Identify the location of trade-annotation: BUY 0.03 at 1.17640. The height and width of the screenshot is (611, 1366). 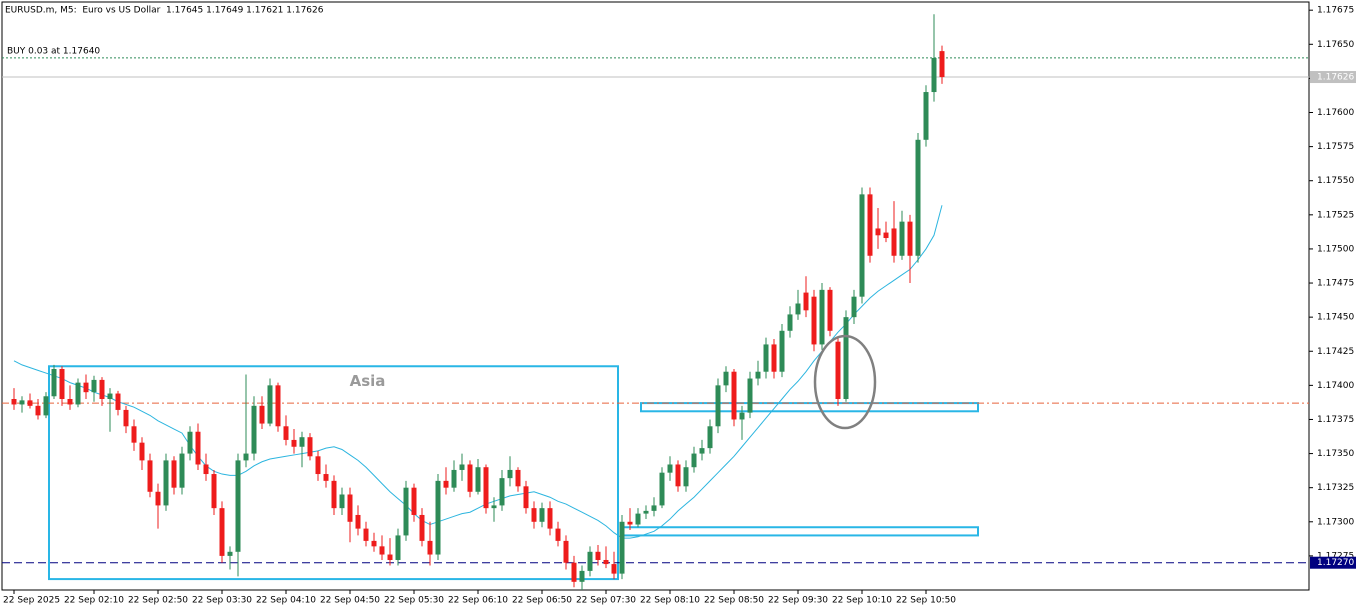
(53, 51).